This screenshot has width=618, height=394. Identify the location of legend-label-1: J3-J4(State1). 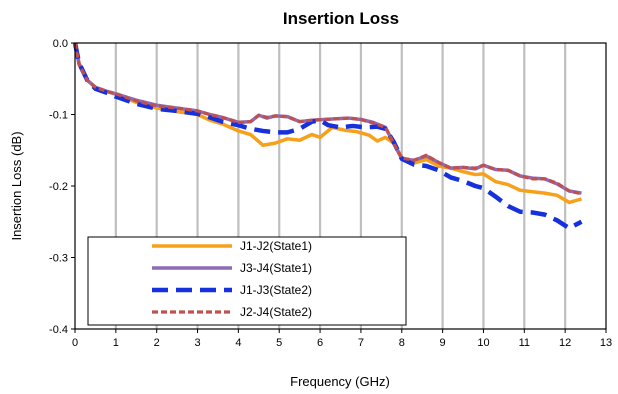
(276, 268).